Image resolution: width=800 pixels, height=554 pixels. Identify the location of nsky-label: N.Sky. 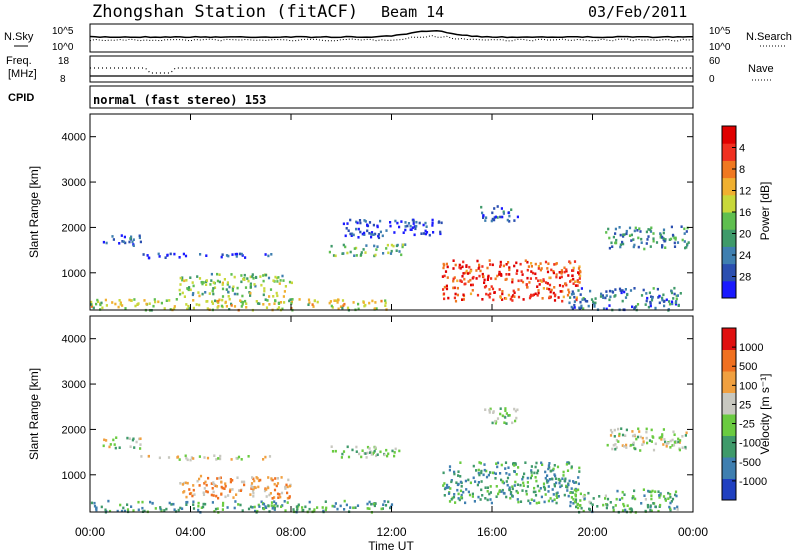
(19, 37).